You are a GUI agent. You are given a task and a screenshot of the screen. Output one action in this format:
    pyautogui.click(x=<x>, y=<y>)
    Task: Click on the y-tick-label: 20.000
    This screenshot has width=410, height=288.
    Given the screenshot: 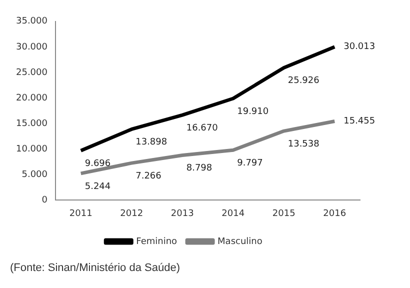 What is the action you would take?
    pyautogui.click(x=32, y=98)
    